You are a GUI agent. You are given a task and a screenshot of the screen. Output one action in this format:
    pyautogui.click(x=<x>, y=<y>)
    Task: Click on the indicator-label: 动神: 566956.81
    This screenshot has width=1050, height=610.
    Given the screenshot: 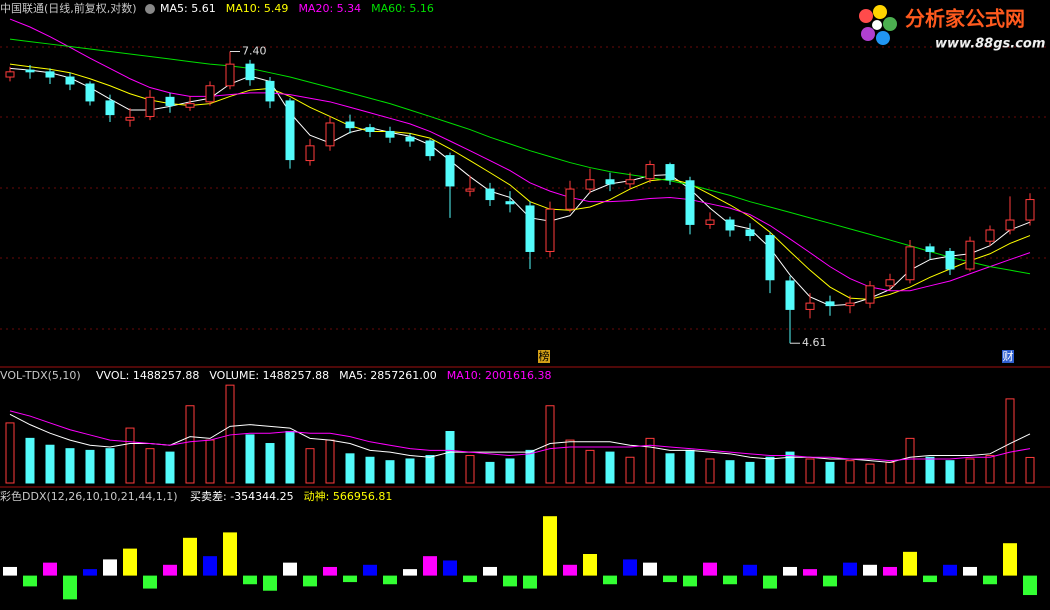 What is the action you would take?
    pyautogui.click(x=348, y=496)
    